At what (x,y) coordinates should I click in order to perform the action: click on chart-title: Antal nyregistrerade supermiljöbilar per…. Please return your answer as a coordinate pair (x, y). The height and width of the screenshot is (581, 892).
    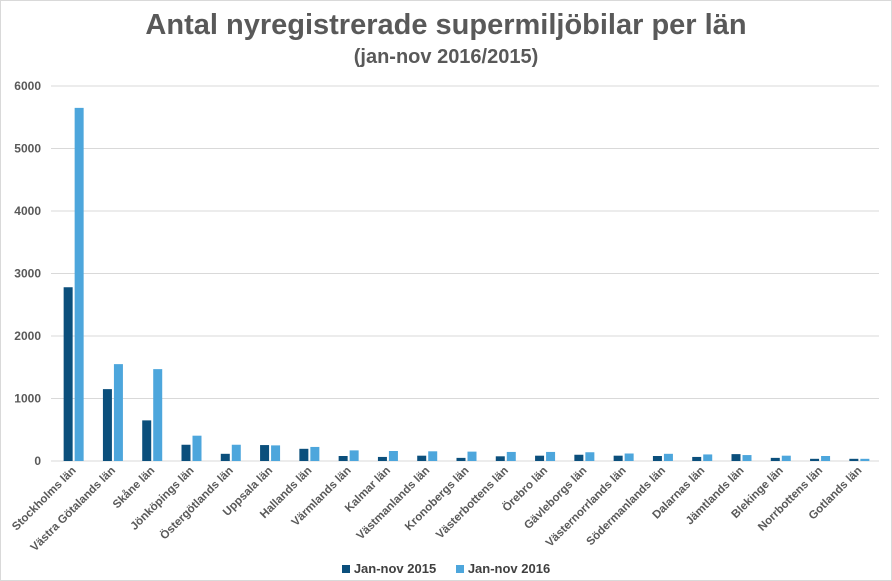
    Looking at the image, I should click on (446, 25).